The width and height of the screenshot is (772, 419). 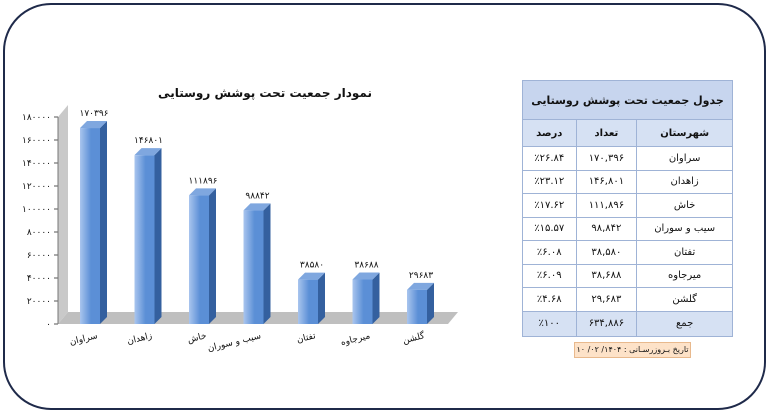 I want to click on y-tick-label: ۱۶۰۰۰۰, so click(x=36, y=141).